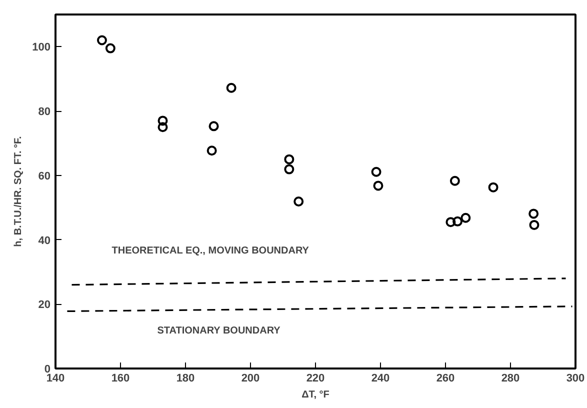 This screenshot has height=408, width=587. What do you see at coordinates (55, 378) in the screenshot?
I see `x-tick-label: 140` at bounding box center [55, 378].